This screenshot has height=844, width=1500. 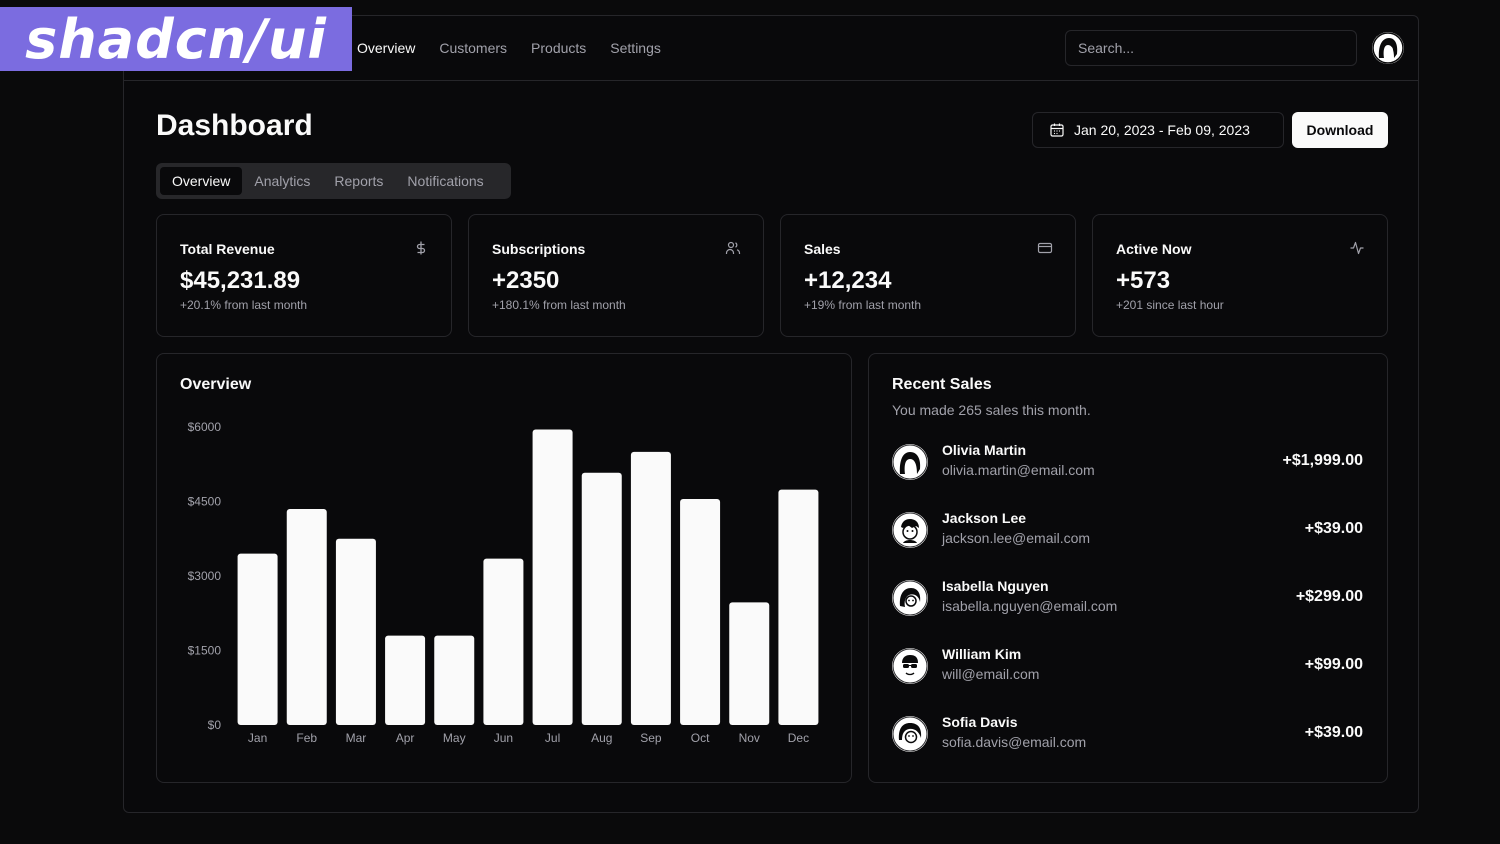 What do you see at coordinates (539, 249) in the screenshot?
I see `stat-label: Subscriptions` at bounding box center [539, 249].